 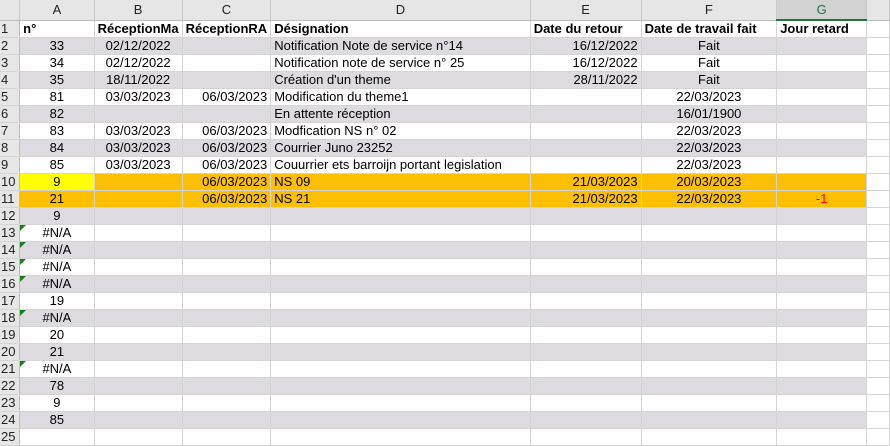 I want to click on cell-B4: 18/11/2022, so click(x=138, y=80).